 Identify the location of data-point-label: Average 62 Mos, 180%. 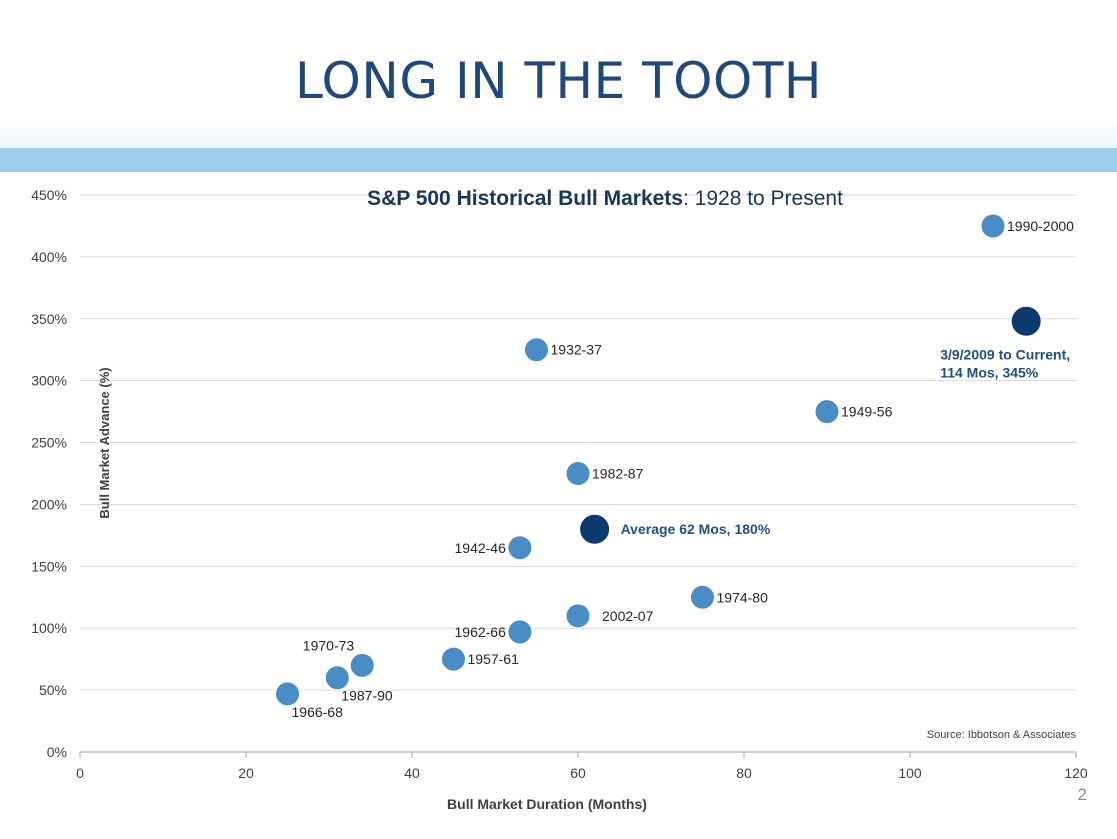
(696, 529).